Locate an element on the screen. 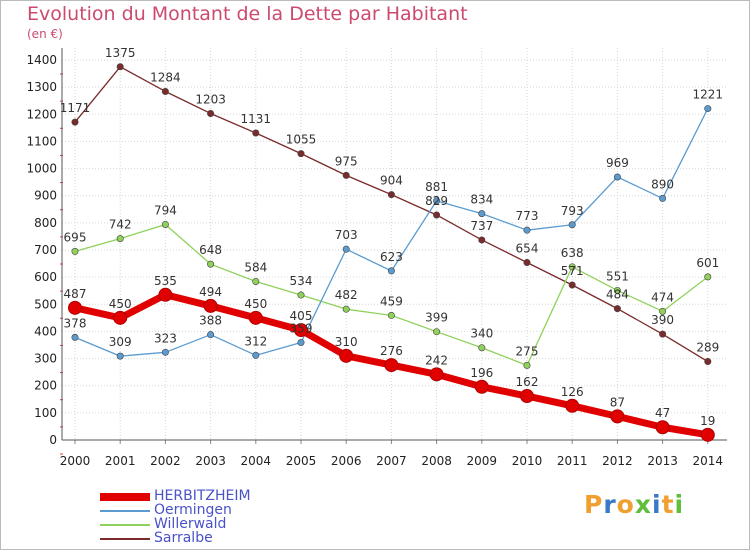  data-label: 1171 is located at coordinates (75, 108).